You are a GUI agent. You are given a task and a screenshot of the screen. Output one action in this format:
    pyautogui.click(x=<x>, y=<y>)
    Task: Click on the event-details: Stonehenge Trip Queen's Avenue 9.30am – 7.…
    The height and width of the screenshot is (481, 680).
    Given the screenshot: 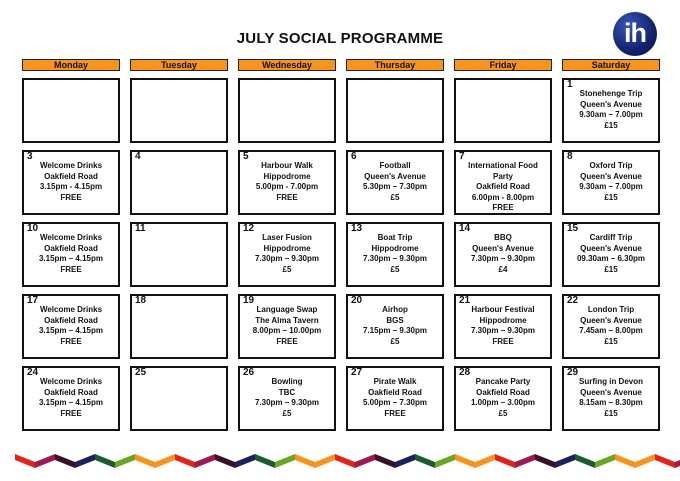 What is the action you would take?
    pyautogui.click(x=611, y=105)
    